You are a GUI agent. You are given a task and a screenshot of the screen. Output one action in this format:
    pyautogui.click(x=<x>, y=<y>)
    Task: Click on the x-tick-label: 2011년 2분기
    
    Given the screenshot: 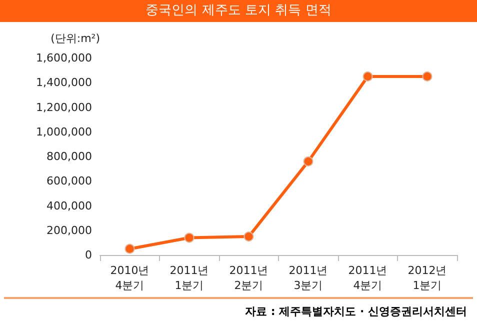 What is the action you would take?
    pyautogui.click(x=248, y=278)
    